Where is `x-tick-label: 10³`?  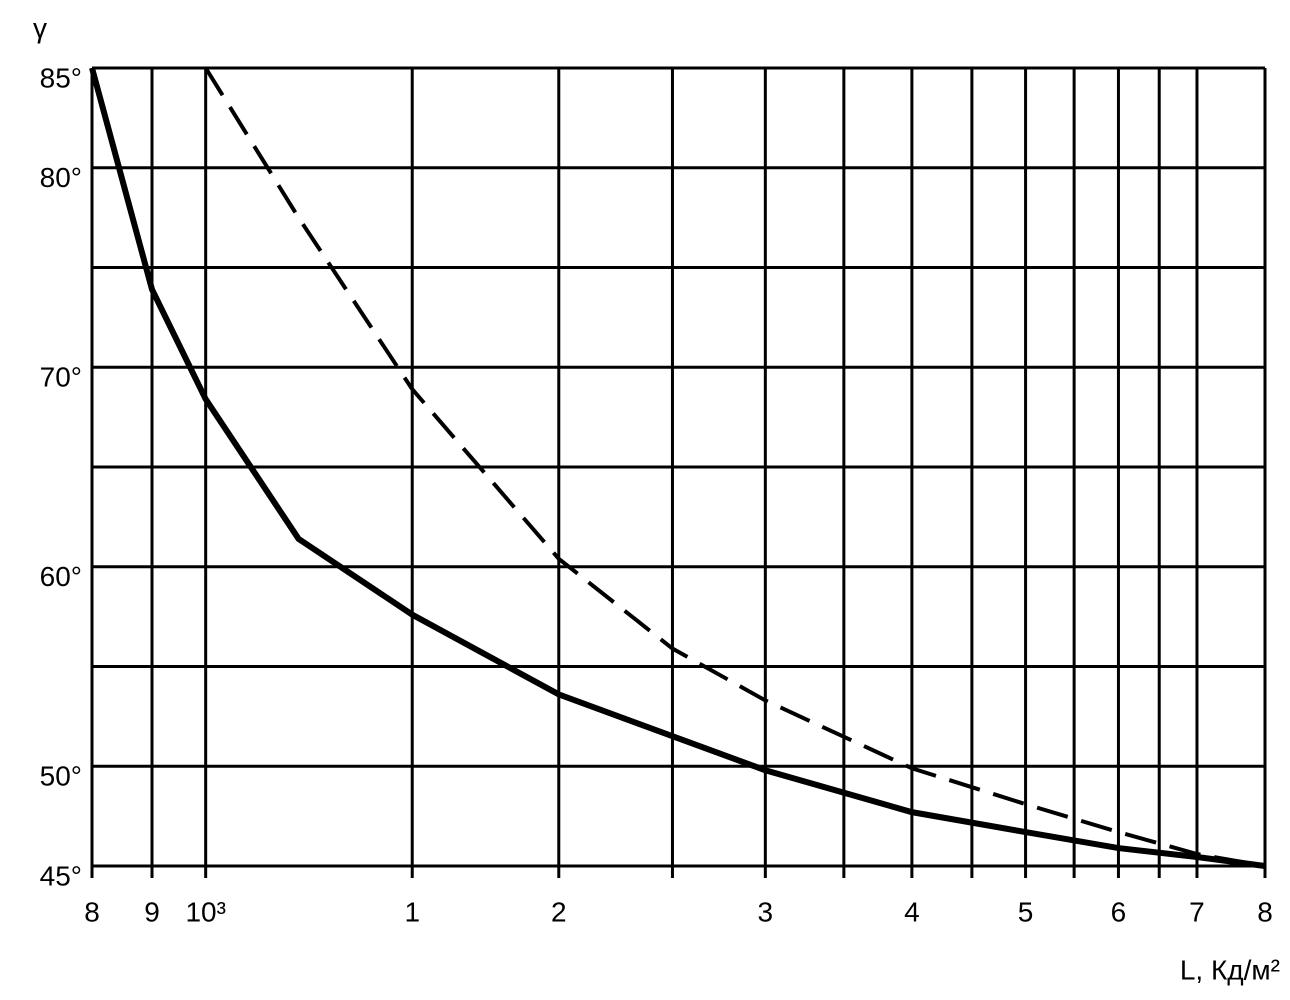
x-tick-label: 10³ is located at coordinates (205, 911).